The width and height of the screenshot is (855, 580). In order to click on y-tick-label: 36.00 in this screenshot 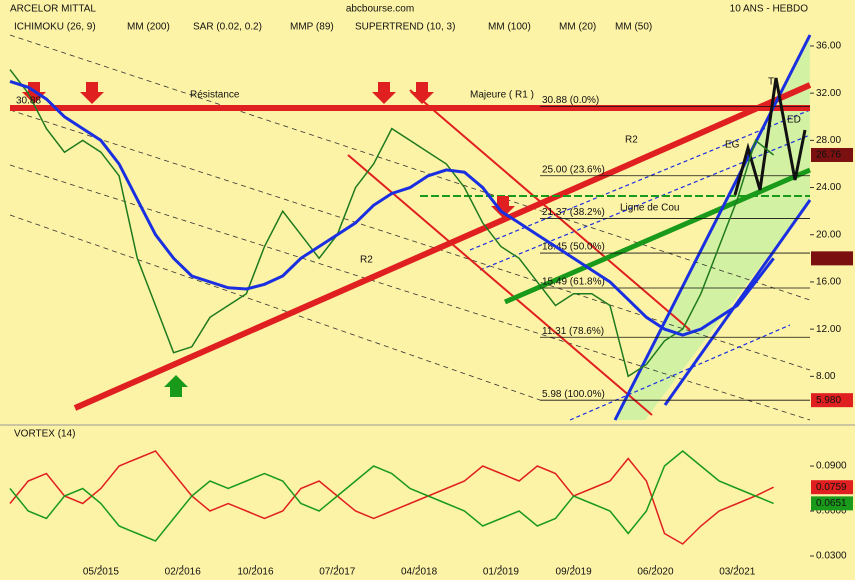, I will do `click(828, 46)`.